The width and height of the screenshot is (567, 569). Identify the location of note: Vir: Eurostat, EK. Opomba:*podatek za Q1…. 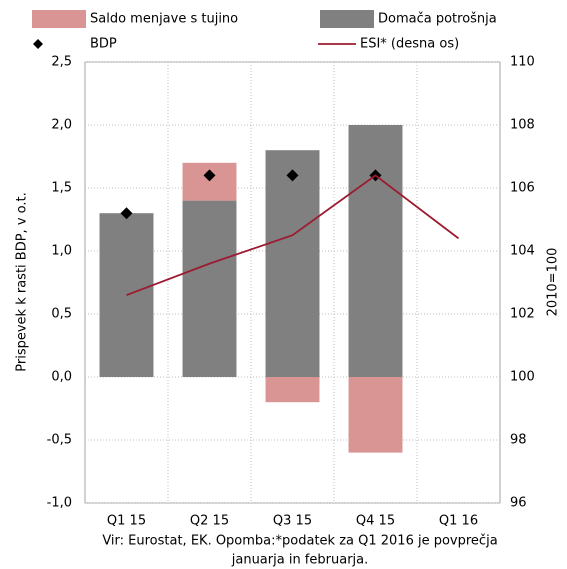
(299, 541).